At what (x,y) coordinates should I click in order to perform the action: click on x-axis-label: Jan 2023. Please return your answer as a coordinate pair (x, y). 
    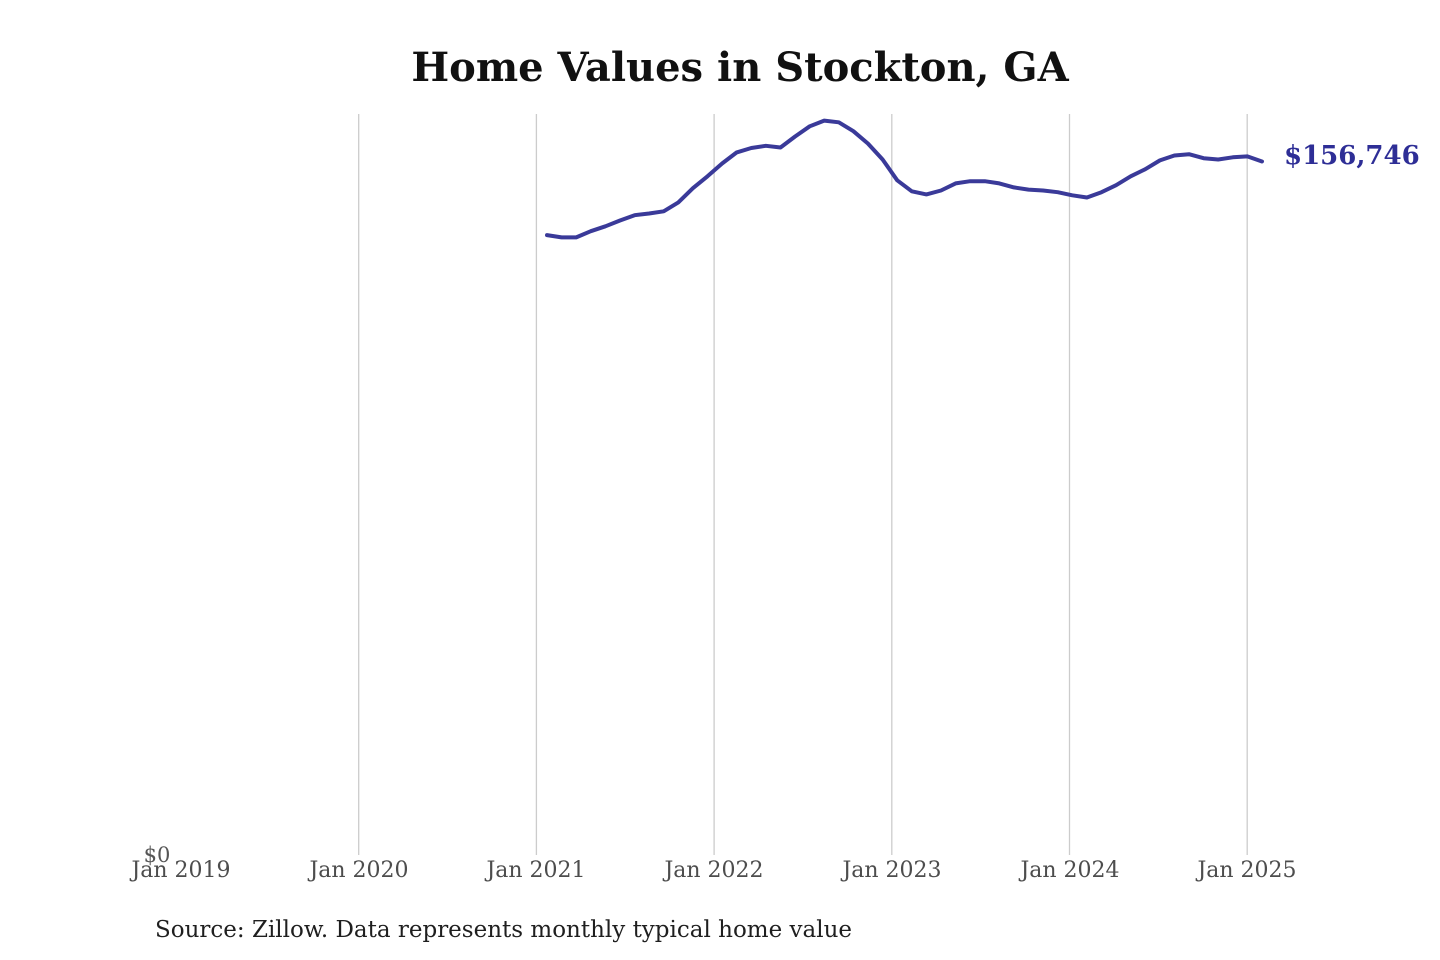
    Looking at the image, I should click on (892, 870).